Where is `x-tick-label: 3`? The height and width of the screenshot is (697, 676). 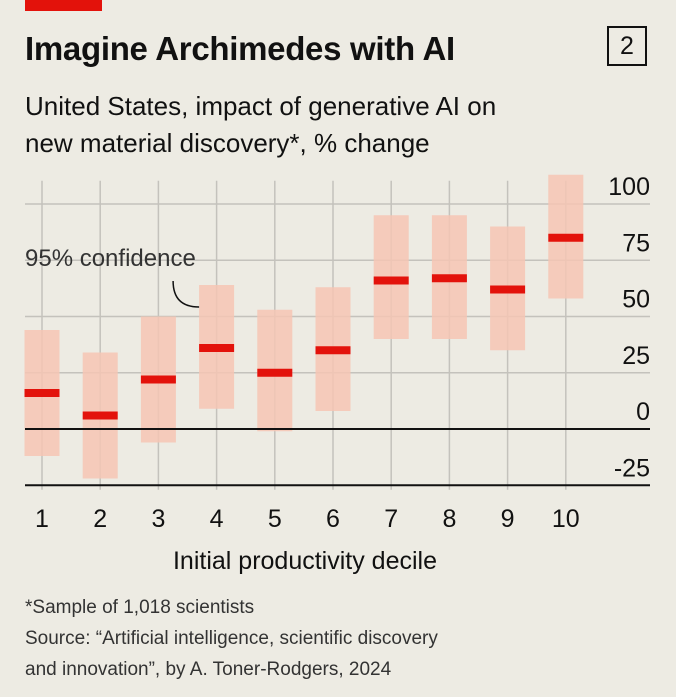 x-tick-label: 3 is located at coordinates (158, 519).